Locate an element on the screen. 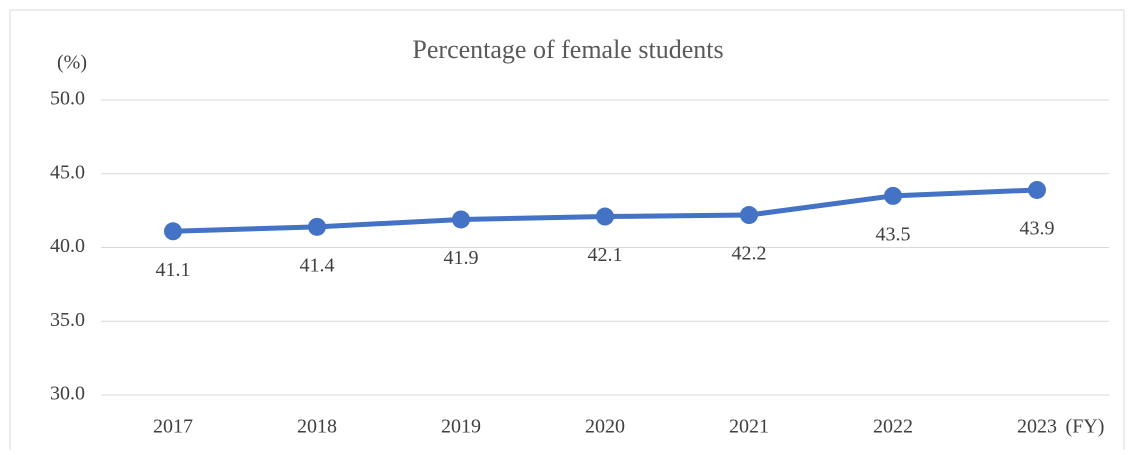 This screenshot has height=455, width=1135. y-tick-label: 40.0 is located at coordinates (67, 246).